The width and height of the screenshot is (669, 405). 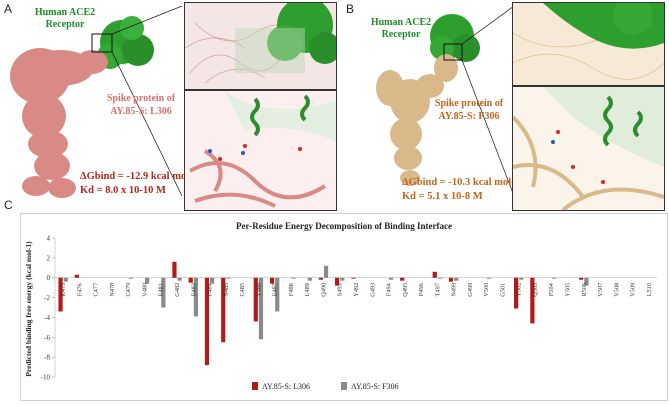 I want to click on bar-l306-g482, so click(x=174, y=269).